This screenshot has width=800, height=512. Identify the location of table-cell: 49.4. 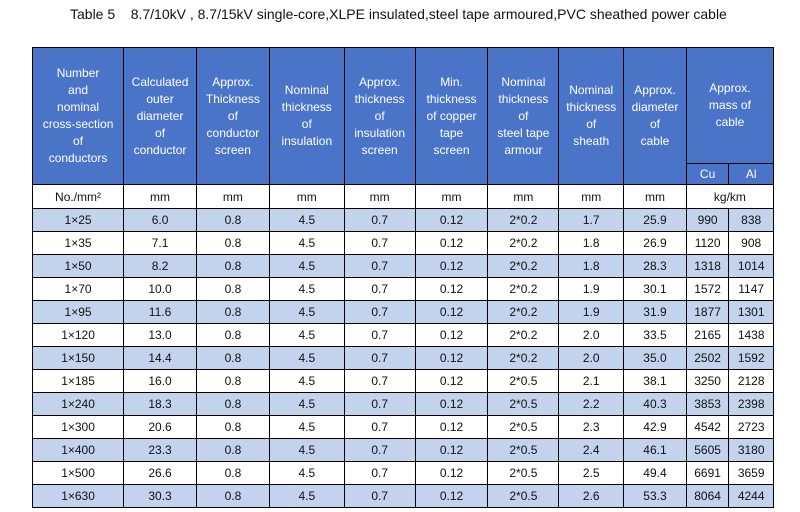
(655, 472).